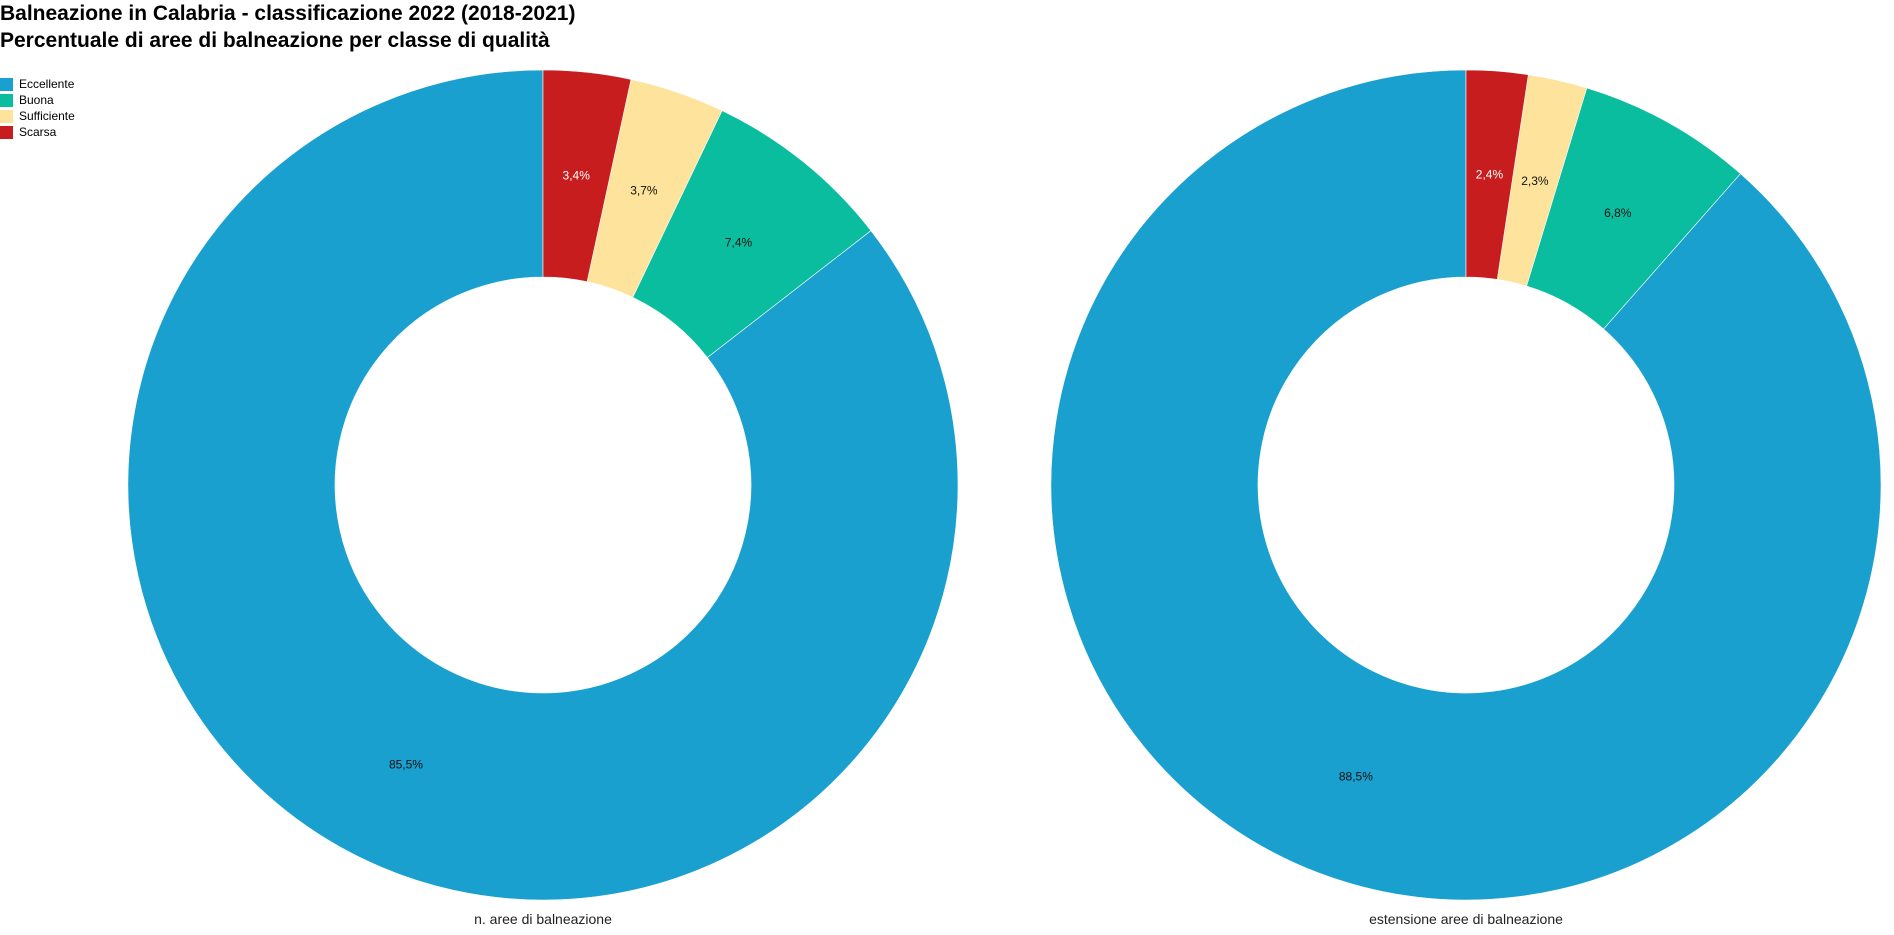 The width and height of the screenshot is (1894, 935). I want to click on legend-label: Sufficiente, so click(47, 116).